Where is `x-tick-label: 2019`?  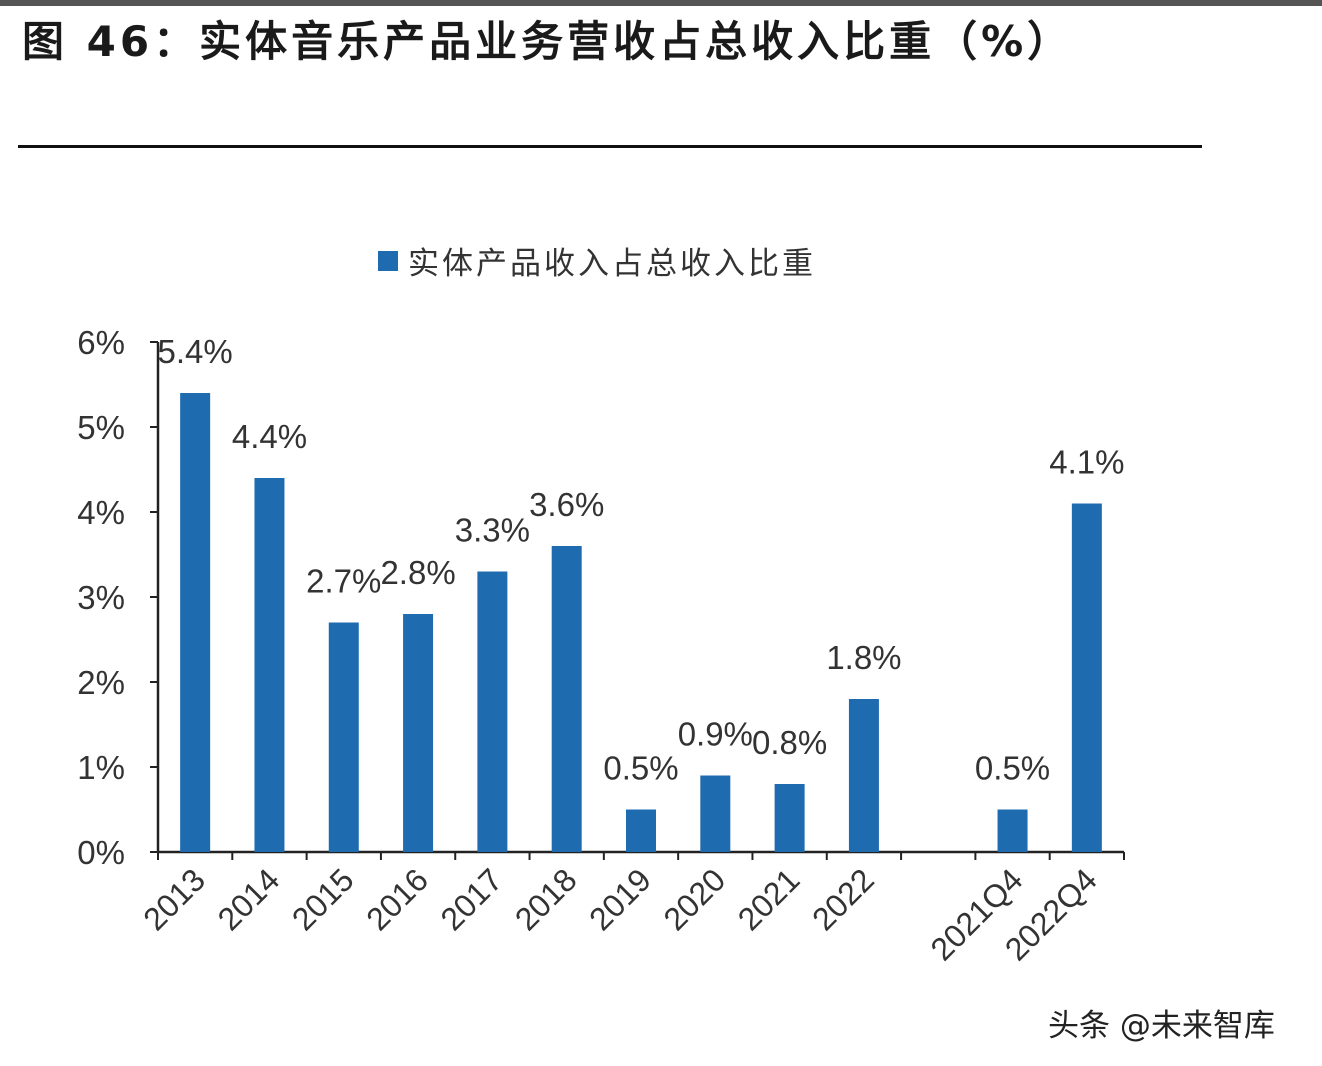
x-tick-label: 2019 is located at coordinates (620, 899).